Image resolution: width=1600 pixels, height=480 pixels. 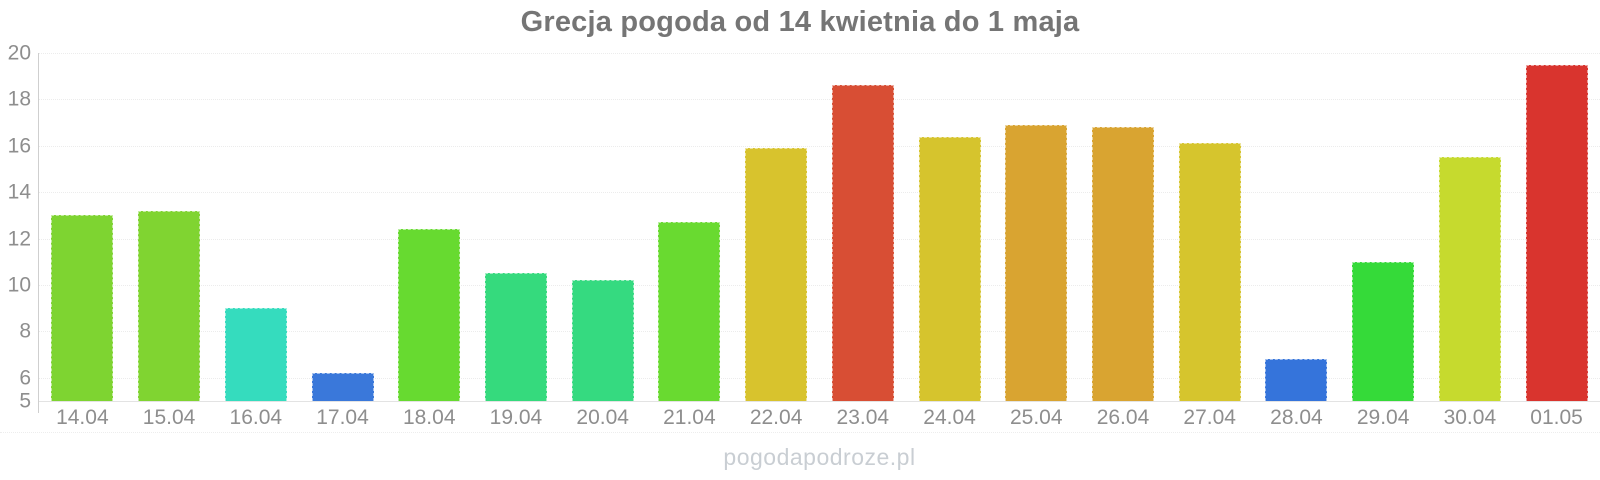 What do you see at coordinates (516, 417) in the screenshot?
I see `x-tick-label-19.04: 19.04` at bounding box center [516, 417].